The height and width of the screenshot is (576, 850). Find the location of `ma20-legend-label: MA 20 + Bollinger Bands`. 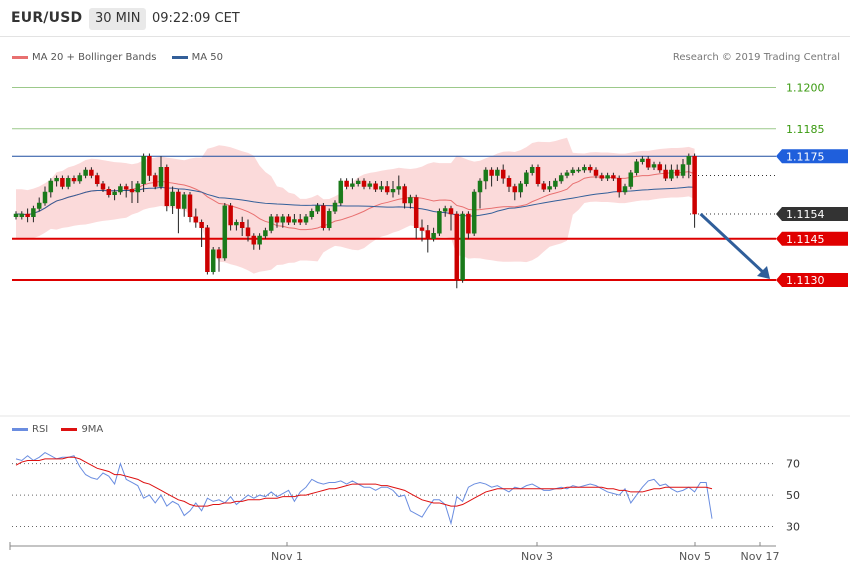

ma20-legend-label: MA 20 + Bollinger Bands is located at coordinates (94, 57).